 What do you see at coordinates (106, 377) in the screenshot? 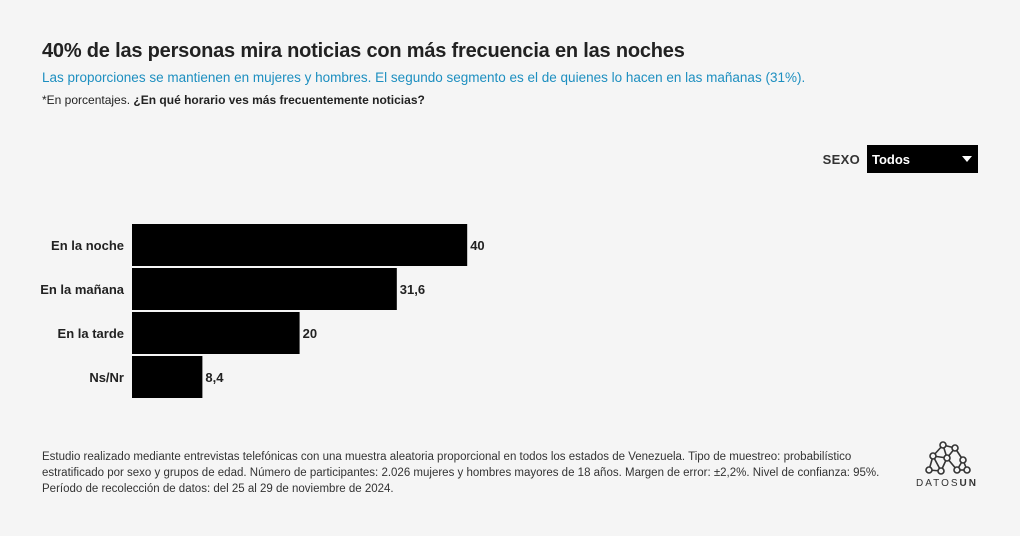
I see `category-label: Ns/Nr` at bounding box center [106, 377].